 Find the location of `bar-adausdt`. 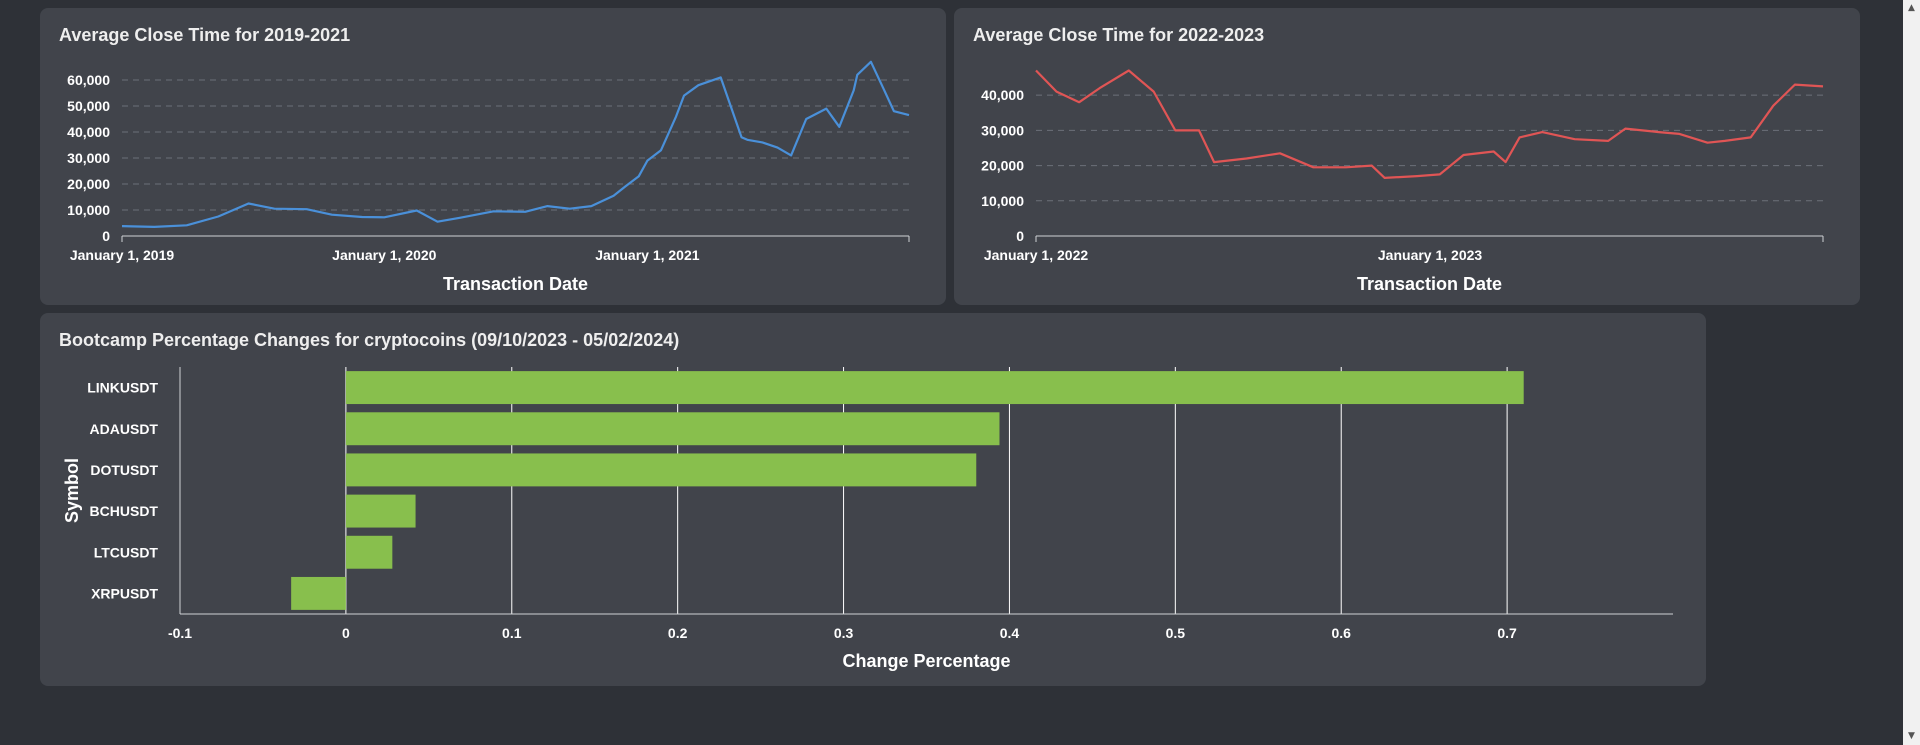

bar-adausdt is located at coordinates (672, 429).